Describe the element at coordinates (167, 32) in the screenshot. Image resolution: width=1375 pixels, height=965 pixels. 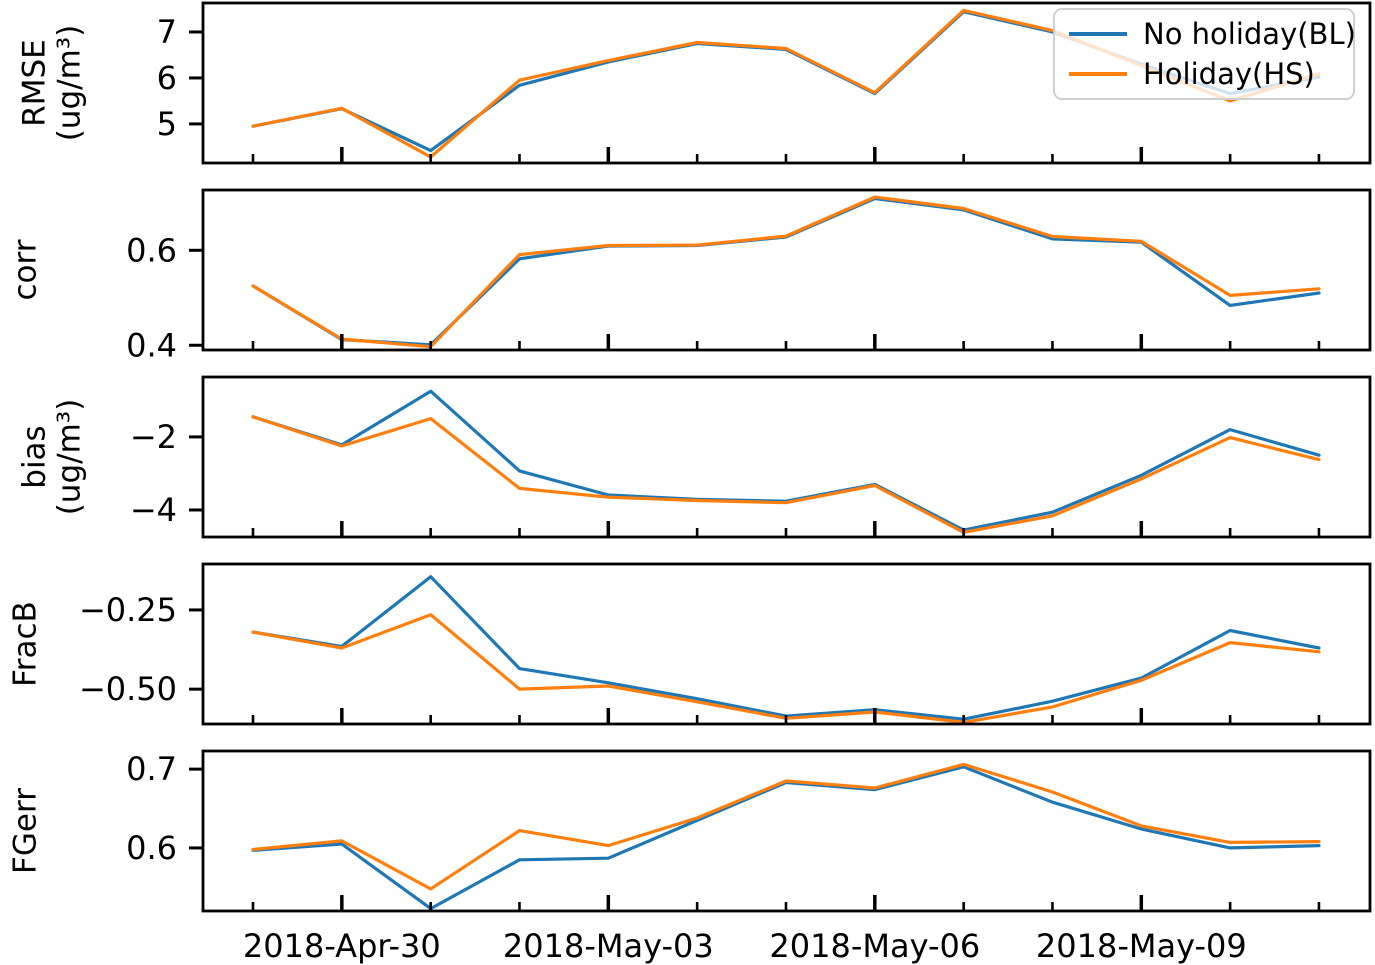
I see `svg-text: 7` at that location.